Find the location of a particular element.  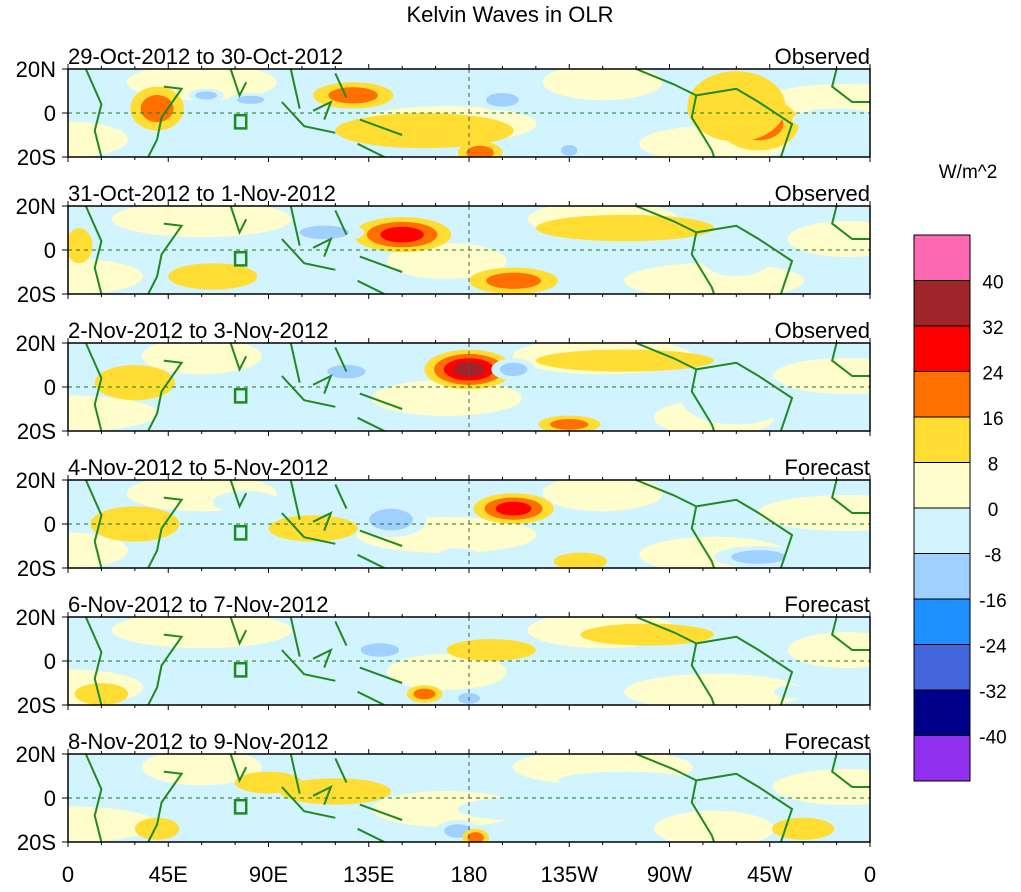

panel-period-label: 2-Nov-2012 to 3-Nov-2012 is located at coordinates (198, 330).